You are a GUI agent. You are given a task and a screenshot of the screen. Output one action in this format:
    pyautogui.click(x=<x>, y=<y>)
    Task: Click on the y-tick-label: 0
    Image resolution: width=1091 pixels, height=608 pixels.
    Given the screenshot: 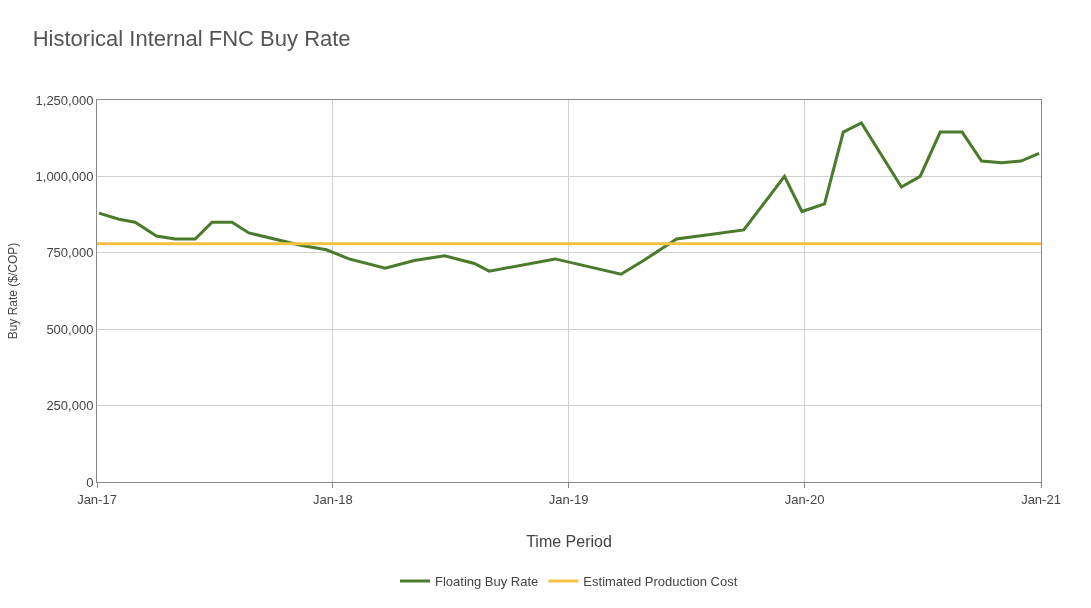 What is the action you would take?
    pyautogui.click(x=90, y=482)
    